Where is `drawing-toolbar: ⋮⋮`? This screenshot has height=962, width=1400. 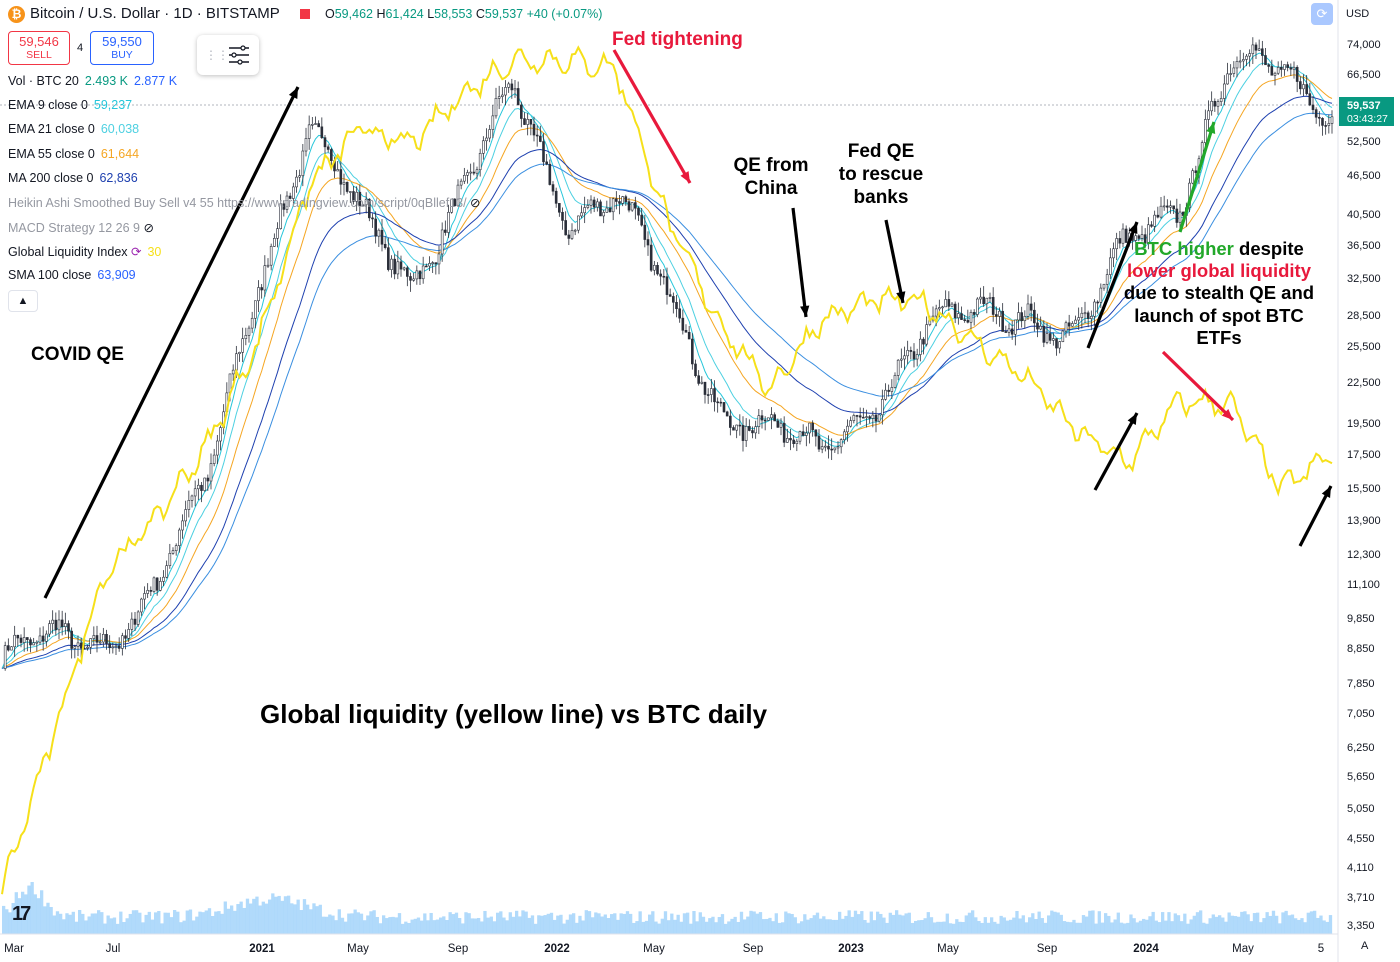 drawing-toolbar: ⋮⋮ is located at coordinates (228, 55).